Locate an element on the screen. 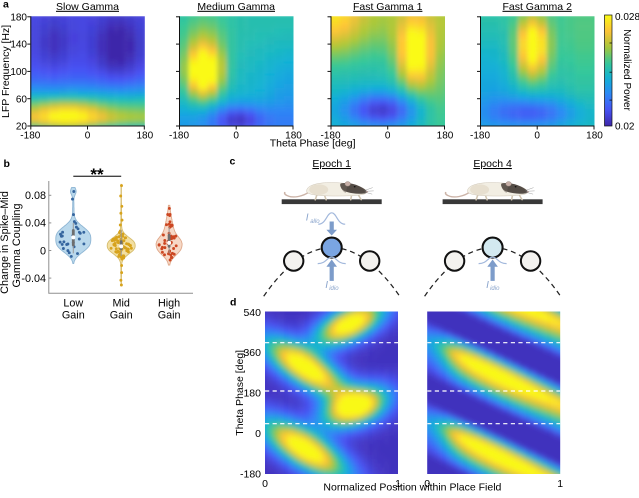 The width and height of the screenshot is (639, 498). svg-text: Fast Gamma 1 is located at coordinates (388, 7).